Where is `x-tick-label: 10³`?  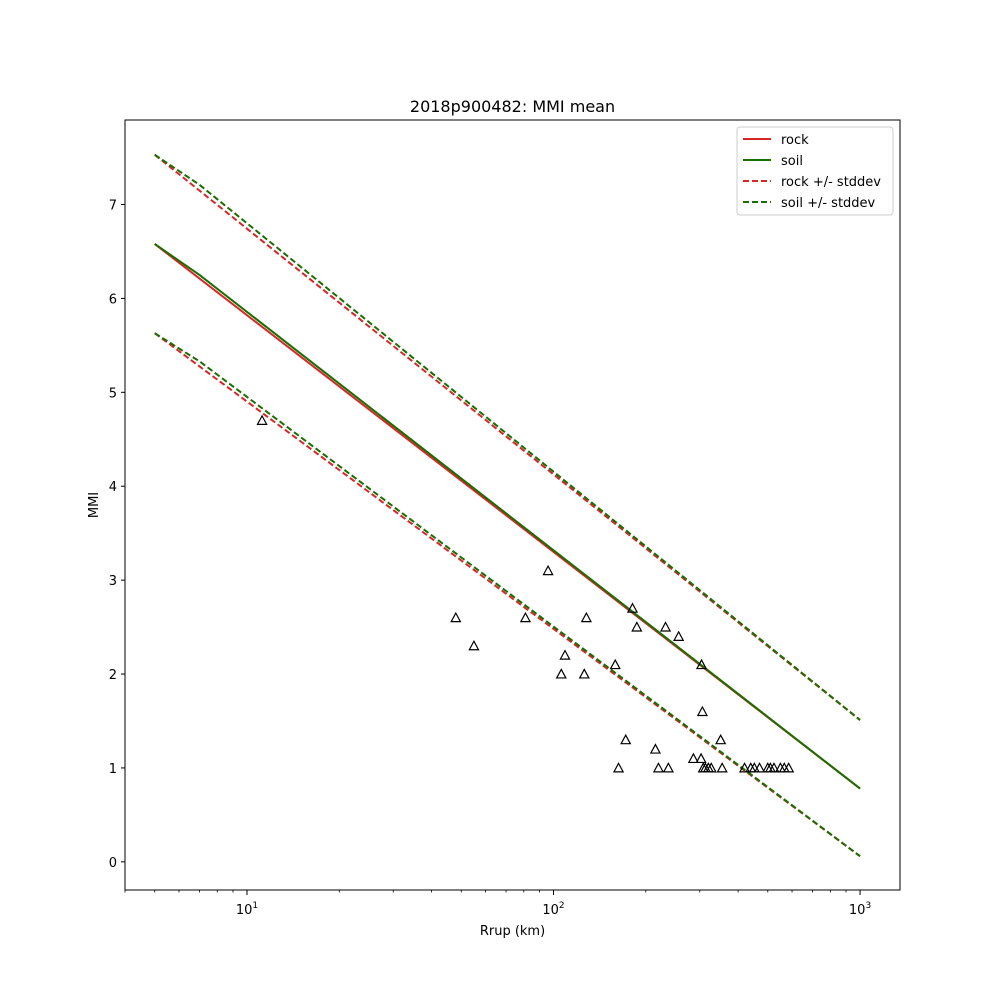 x-tick-label: 10³ is located at coordinates (860, 909).